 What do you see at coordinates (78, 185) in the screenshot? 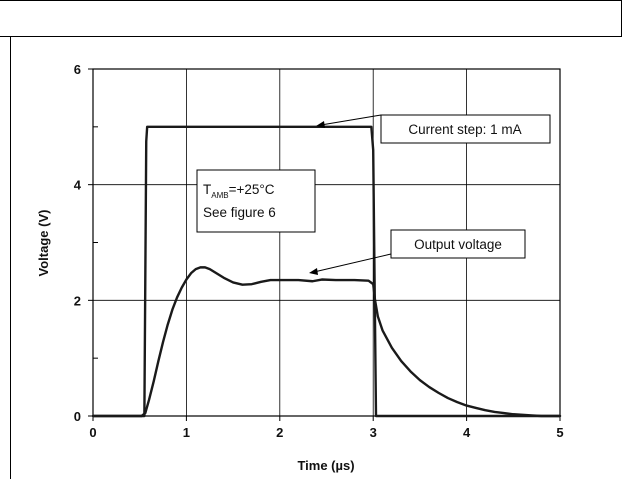
I see `y-tick-label-2: 4` at bounding box center [78, 185].